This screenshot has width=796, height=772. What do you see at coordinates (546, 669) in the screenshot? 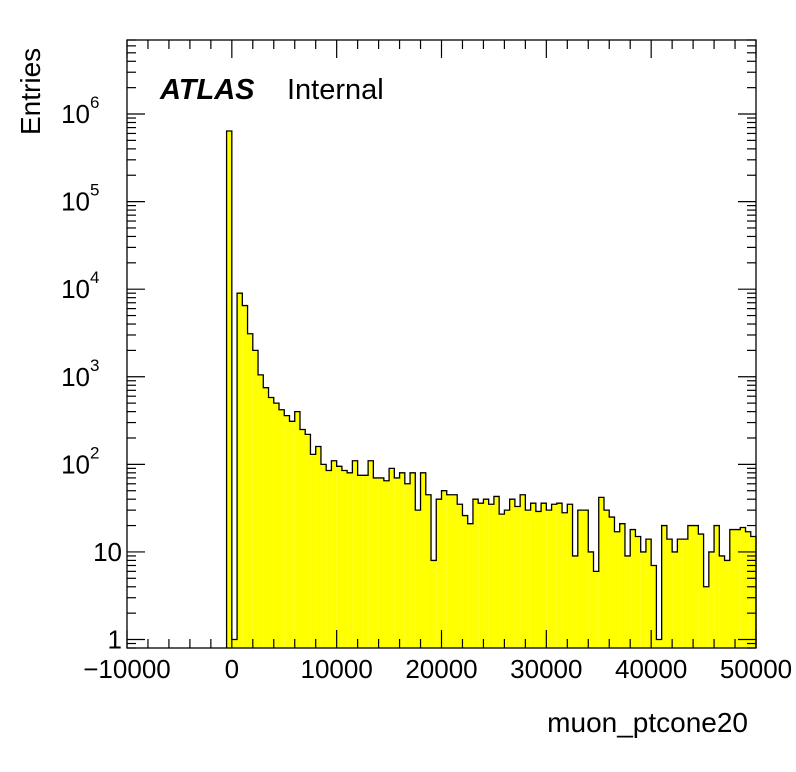
I see `x-tick-label: 30000` at bounding box center [546, 669].